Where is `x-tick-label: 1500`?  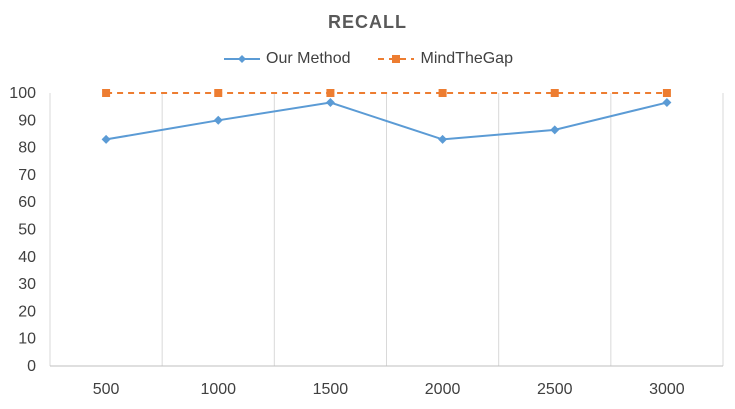
x-tick-label: 1500 is located at coordinates (331, 389).